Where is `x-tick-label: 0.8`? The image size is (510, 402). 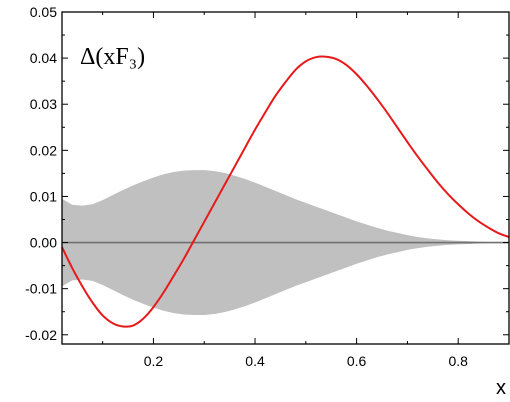 x-tick-label: 0.8 is located at coordinates (458, 361).